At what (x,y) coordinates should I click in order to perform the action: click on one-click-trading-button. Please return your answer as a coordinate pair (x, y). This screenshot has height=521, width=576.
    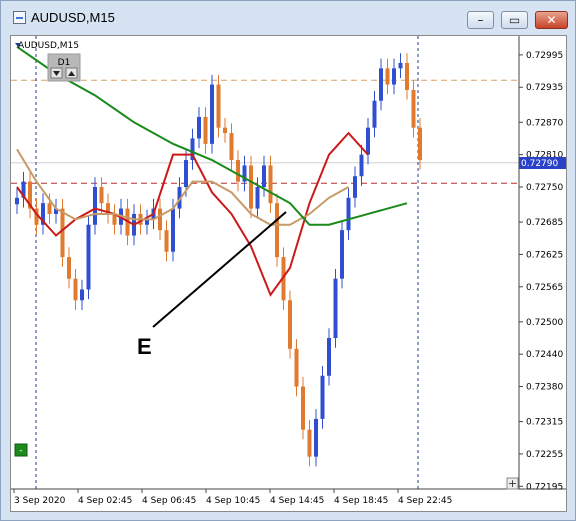
    Looking at the image, I should click on (21, 450).